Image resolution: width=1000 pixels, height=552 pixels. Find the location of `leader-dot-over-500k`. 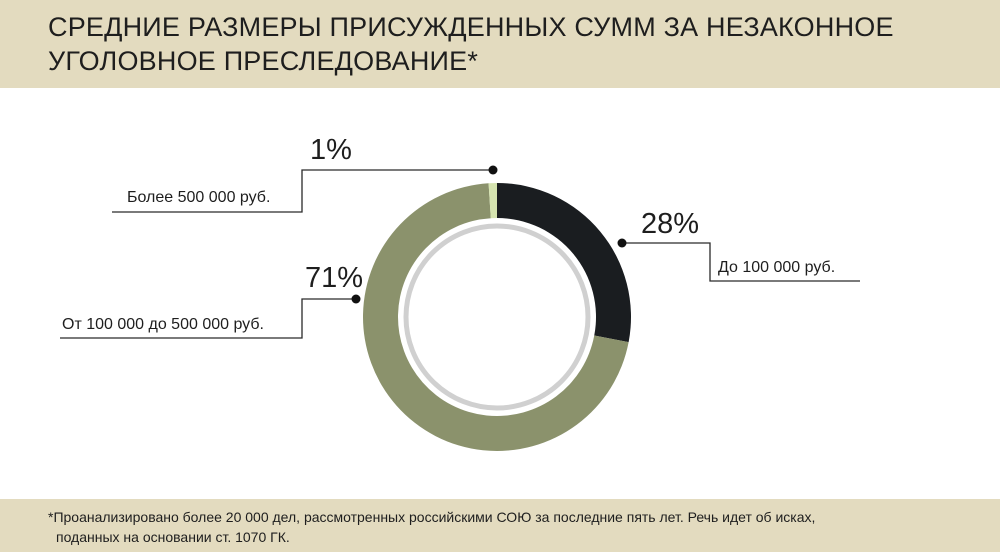

leader-dot-over-500k is located at coordinates (493, 170).